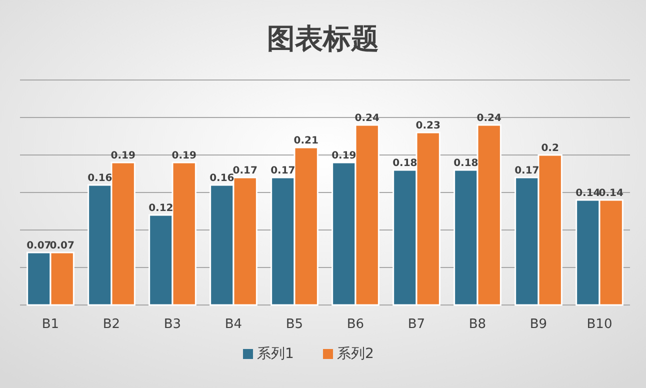 The image size is (646, 388). What do you see at coordinates (306, 141) in the screenshot?
I see `data-label: 0.21` at bounding box center [306, 141].